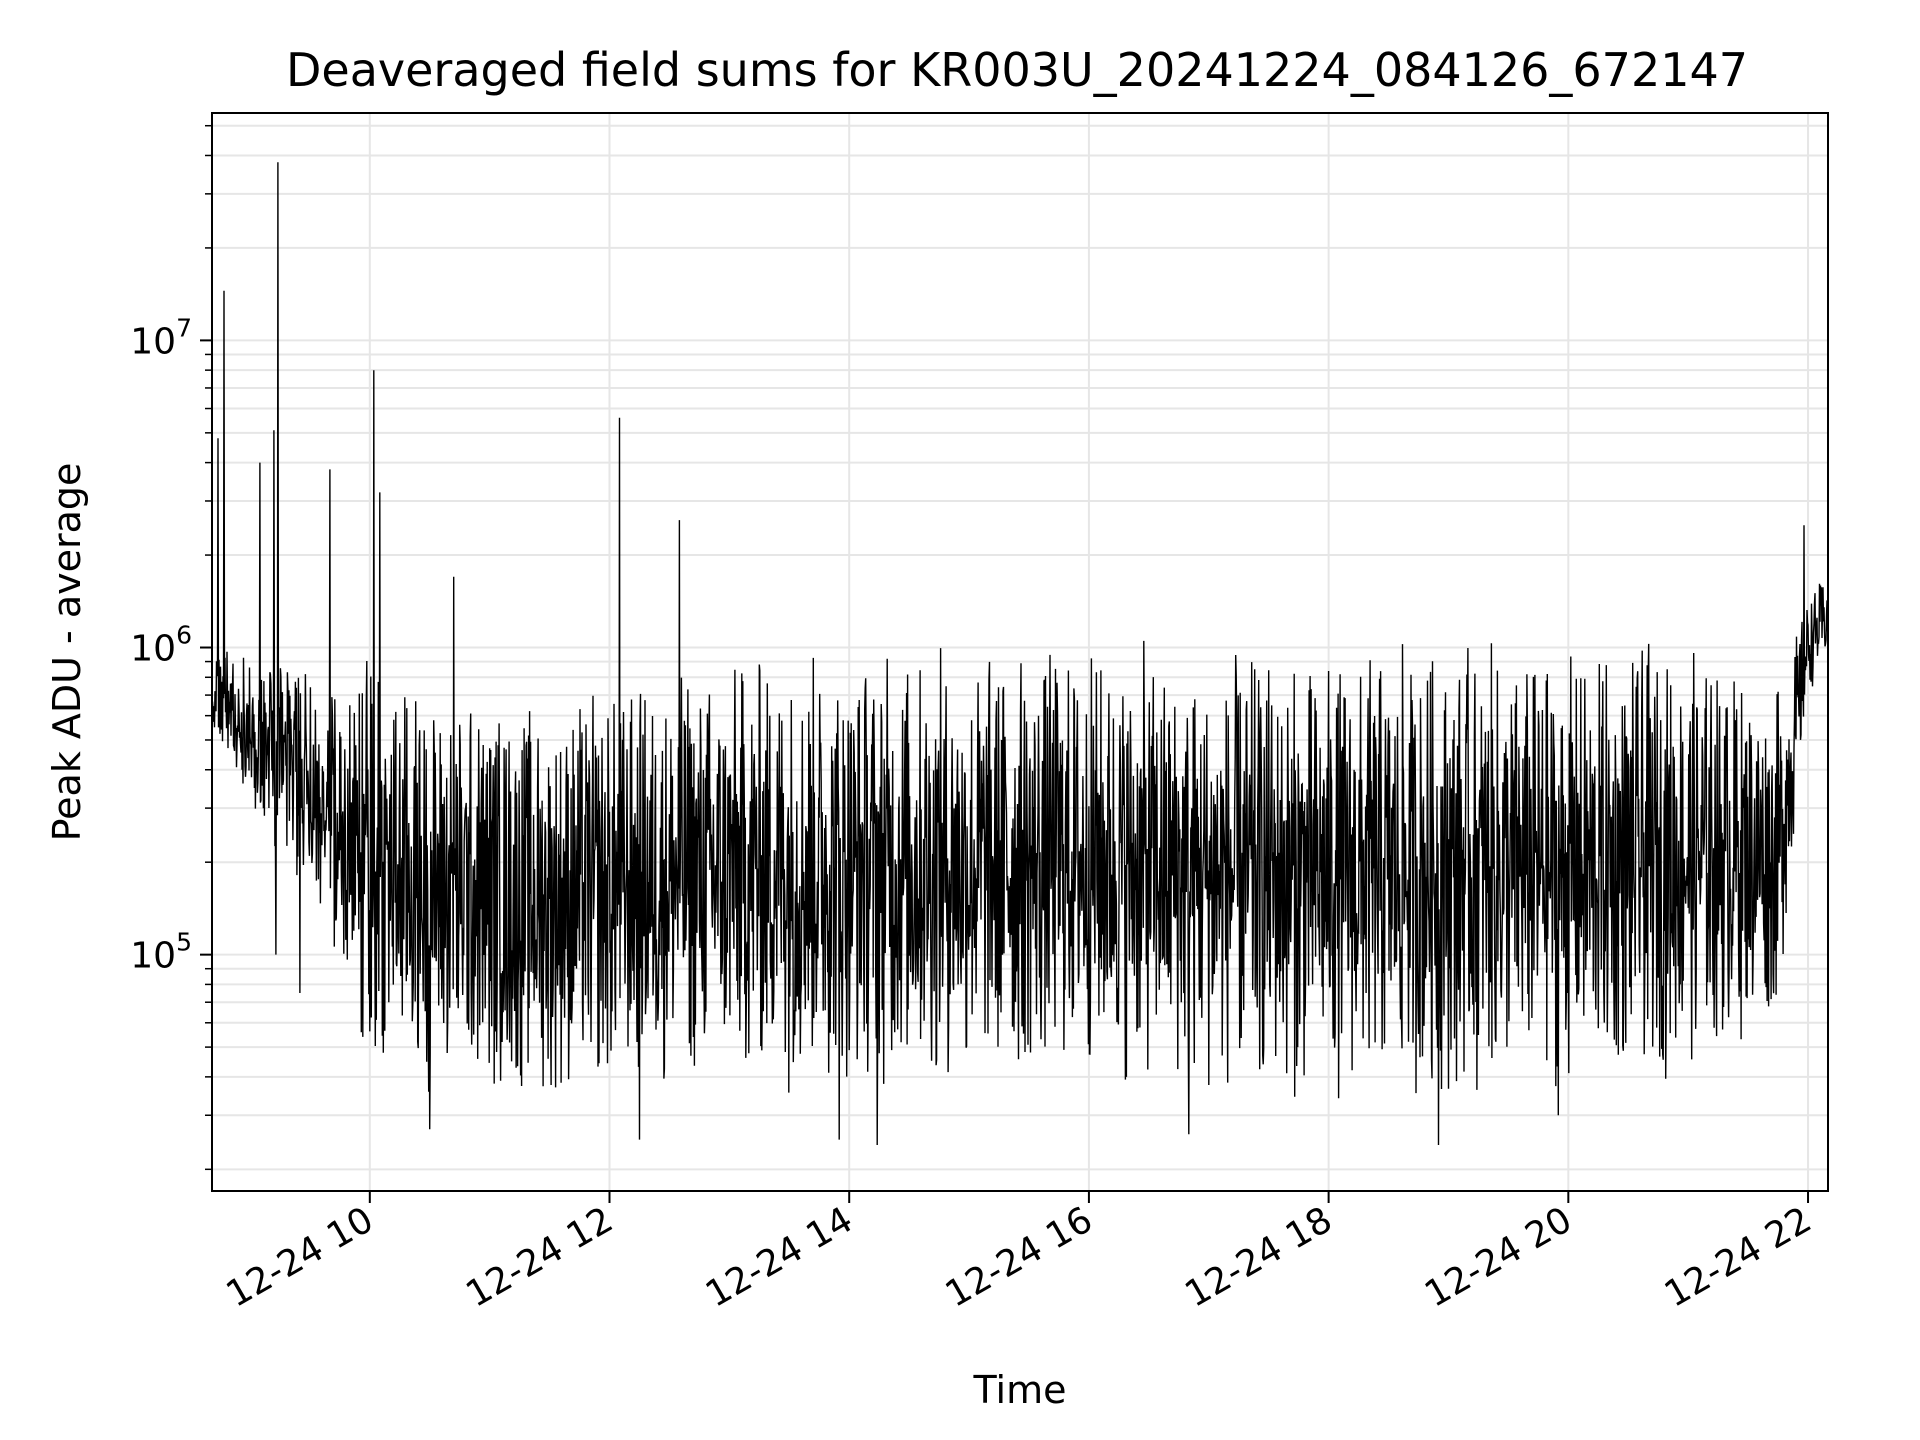  Describe the element at coordinates (161, 952) in the screenshot. I see `y-tick-label: 10⁵` at that location.